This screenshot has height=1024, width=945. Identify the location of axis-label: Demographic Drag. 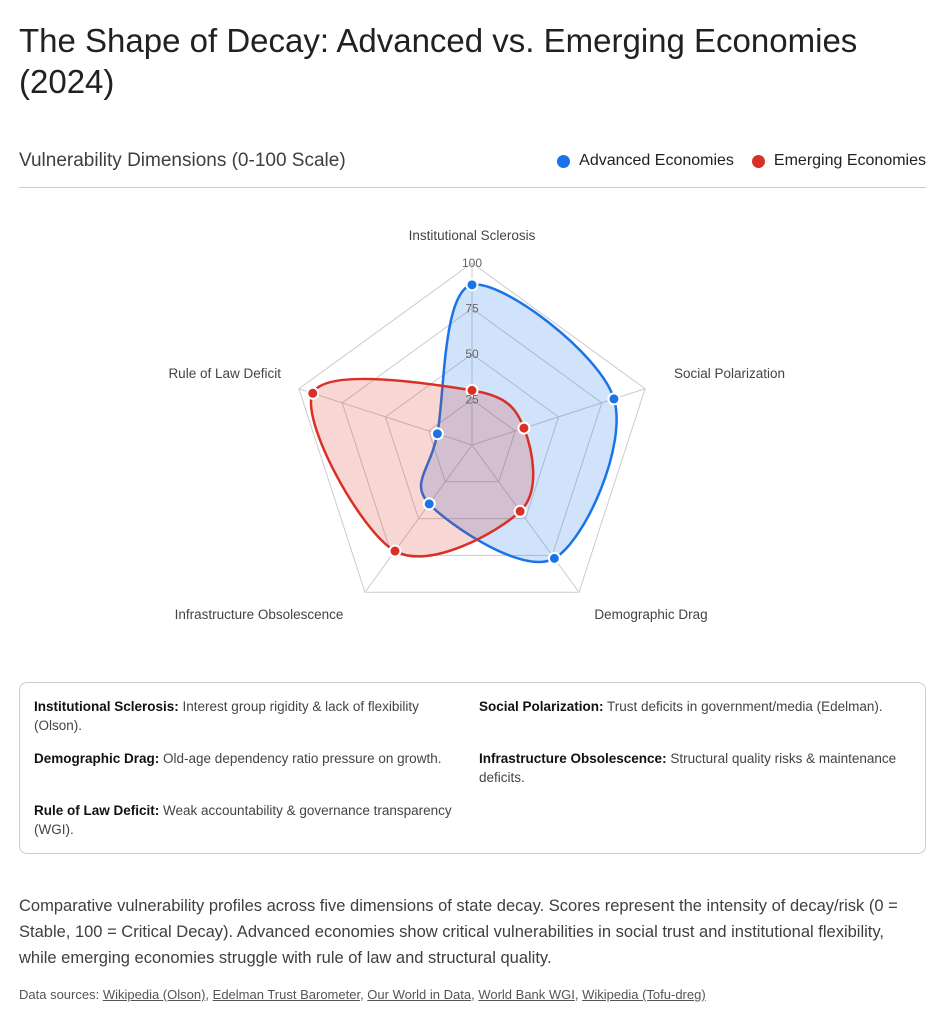
(650, 614).